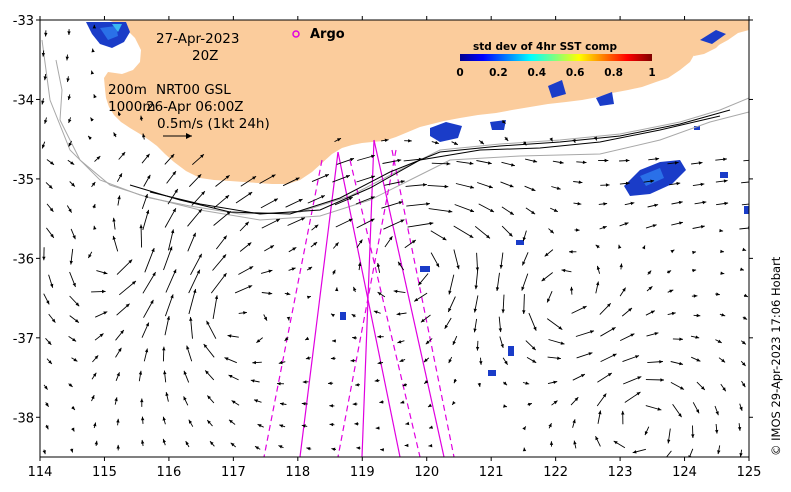 Image resolution: width=791 pixels, height=492 pixels. Describe the element at coordinates (40, 472) in the screenshot. I see `x-tick-label: 114` at that location.